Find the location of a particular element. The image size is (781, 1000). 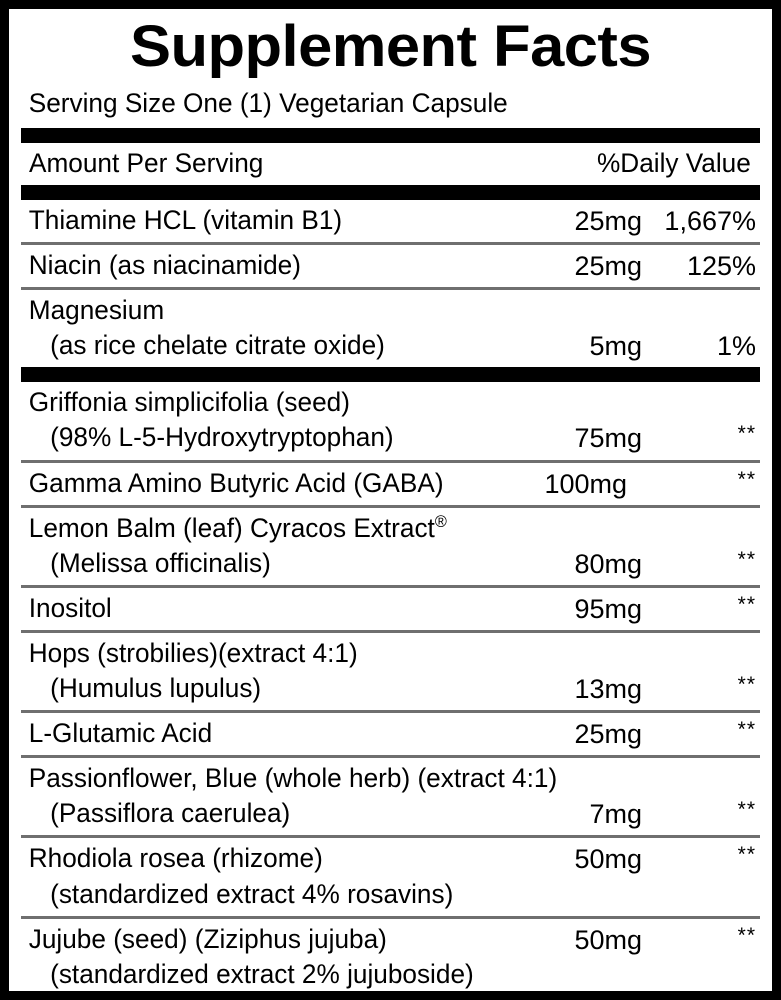

ingredient-name-secondary: (98% L-5-Hydroxytryptophan) is located at coordinates (222, 437).